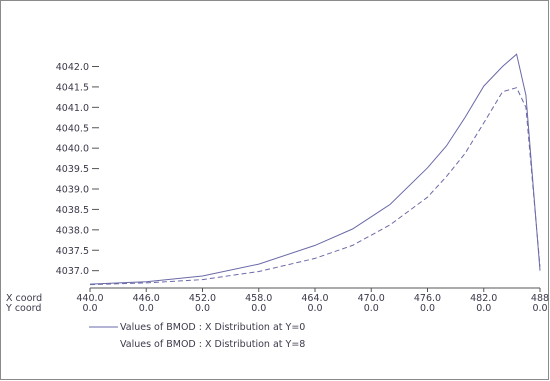 This screenshot has height=381, width=550. I want to click on x-tick-label: 440.0, so click(89, 298).